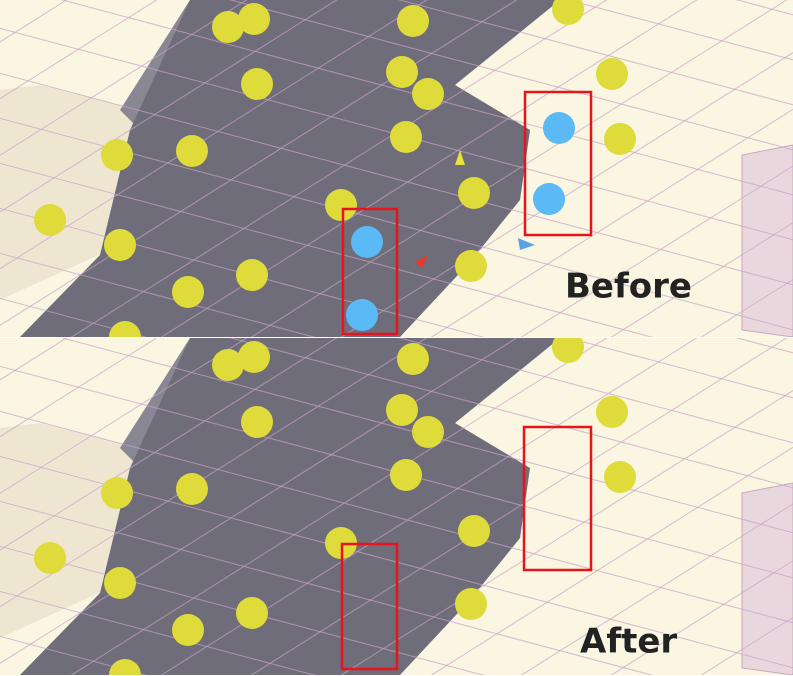  What do you see at coordinates (526, 244) in the screenshot?
I see `gizmo-z` at bounding box center [526, 244].